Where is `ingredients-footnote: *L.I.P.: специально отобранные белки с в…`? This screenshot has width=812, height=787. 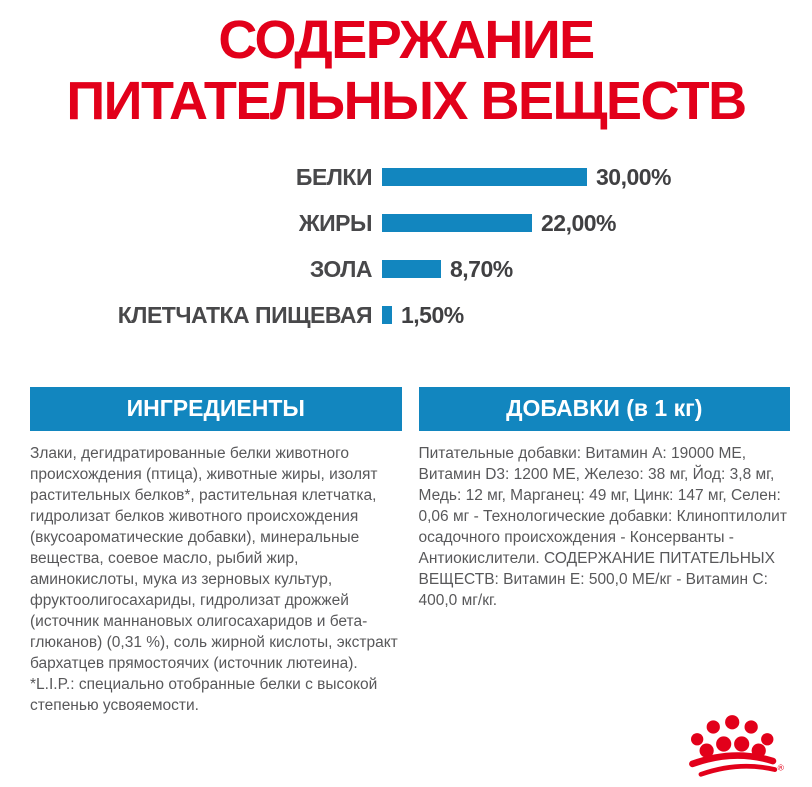
ingredients-footnote: *L.I.P.: специально отобранные белки с в… is located at coordinates (204, 695).